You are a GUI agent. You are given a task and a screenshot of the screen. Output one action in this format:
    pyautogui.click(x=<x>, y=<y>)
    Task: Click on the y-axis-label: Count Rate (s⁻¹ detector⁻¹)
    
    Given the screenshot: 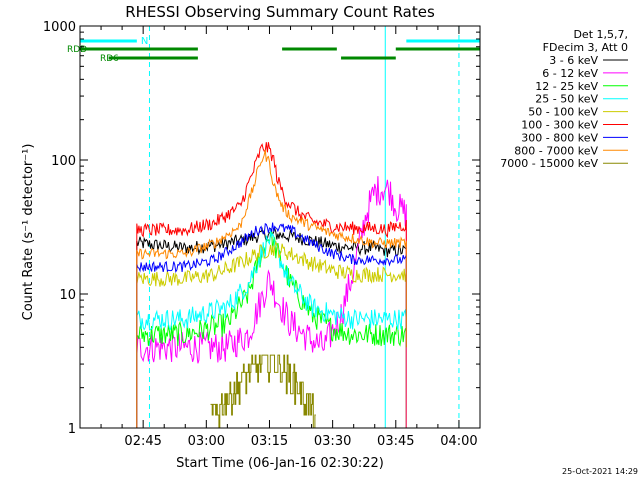 What is the action you would take?
    pyautogui.click(x=28, y=232)
    